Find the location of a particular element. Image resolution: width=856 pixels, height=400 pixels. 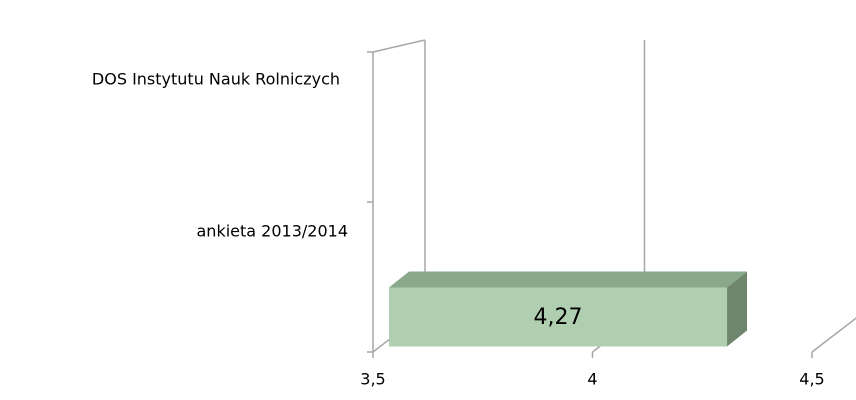

x-tick-label: 4 is located at coordinates (592, 379).